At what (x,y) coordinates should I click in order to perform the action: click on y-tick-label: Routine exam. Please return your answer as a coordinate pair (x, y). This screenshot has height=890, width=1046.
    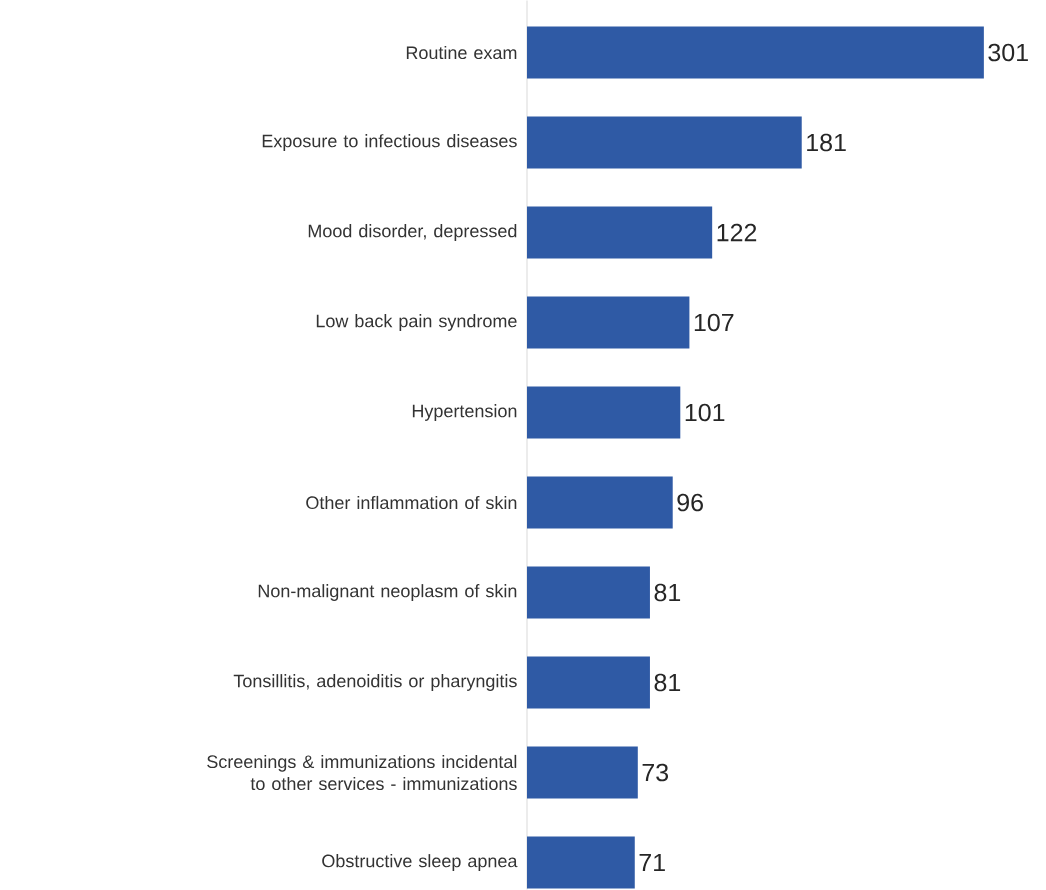
    Looking at the image, I should click on (461, 52).